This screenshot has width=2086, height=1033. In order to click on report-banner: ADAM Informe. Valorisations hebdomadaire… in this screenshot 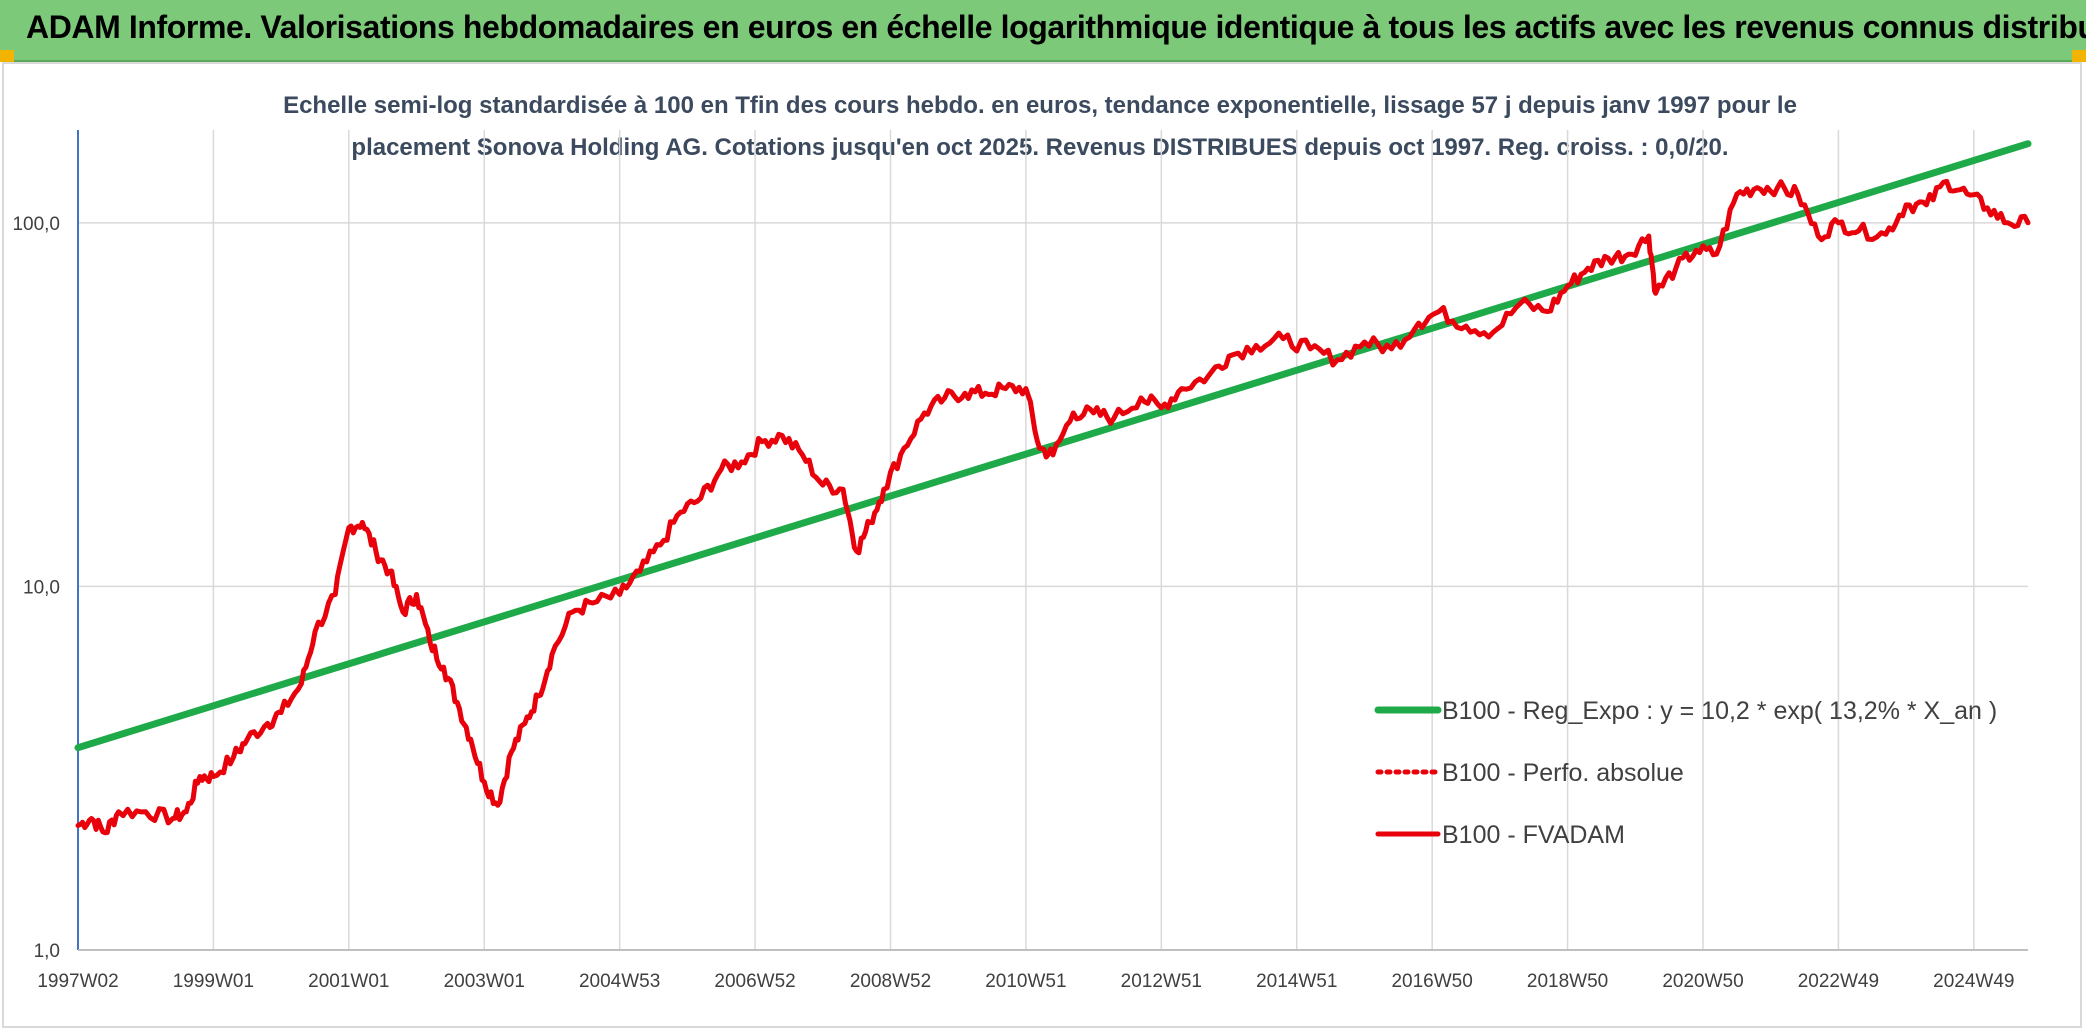, I will do `click(1043, 31)`.